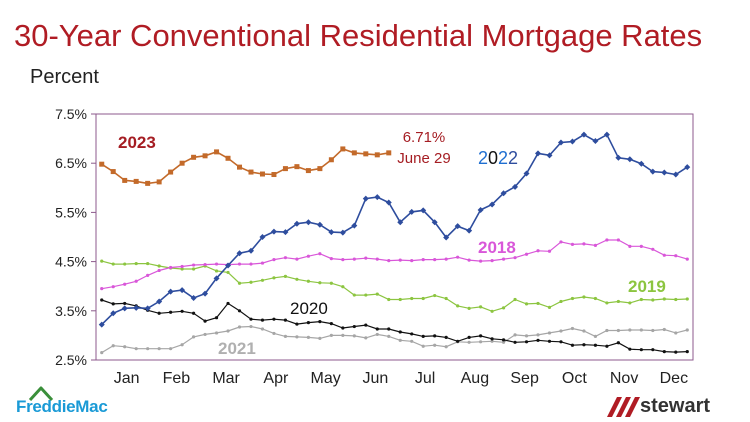 Image resolution: width=750 pixels, height=422 pixels. Describe the element at coordinates (71, 212) in the screenshot. I see `y-tick-label: 5.5%` at that location.